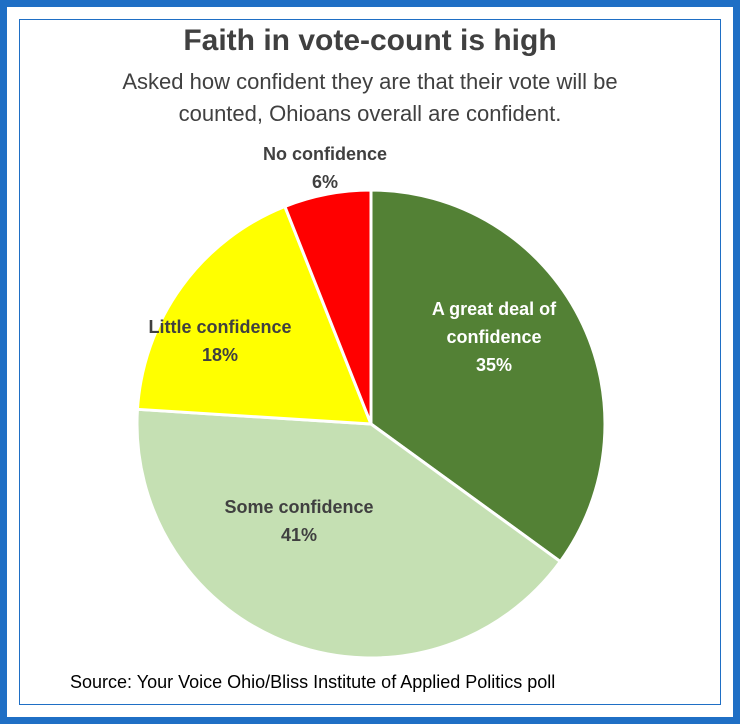 This screenshot has height=724, width=740. What do you see at coordinates (325, 182) in the screenshot?
I see `slice-value-label-3: 6%` at bounding box center [325, 182].